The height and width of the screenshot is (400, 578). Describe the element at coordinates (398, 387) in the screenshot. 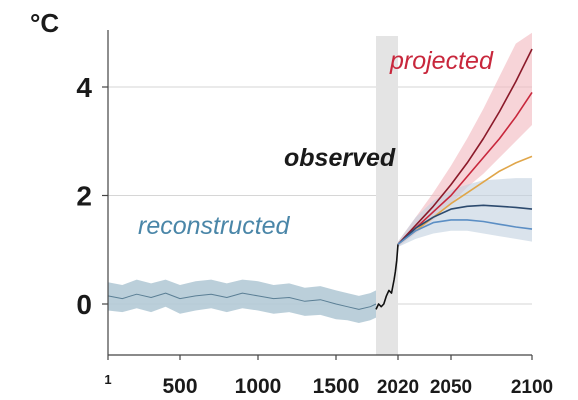

I see `x-tick-label: 2020` at that location.